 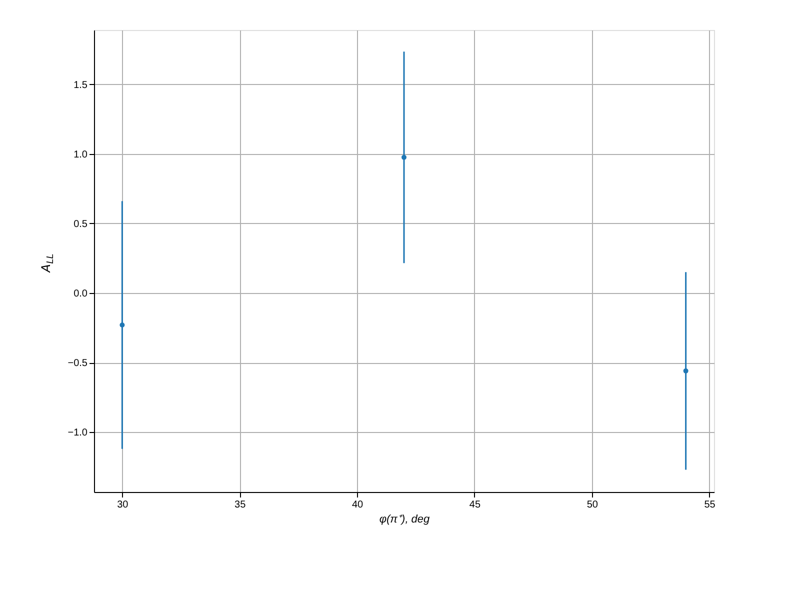 What do you see at coordinates (240, 505) in the screenshot?
I see `x-tick-label: 35` at bounding box center [240, 505].